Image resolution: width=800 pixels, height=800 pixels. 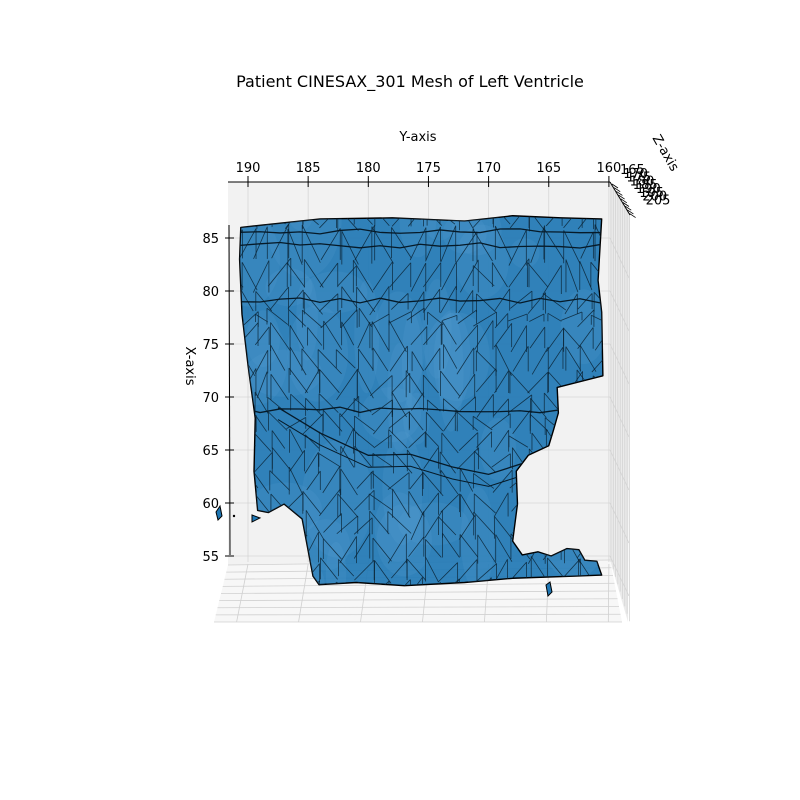 I want to click on z-axis-line, so click(x=620, y=198).